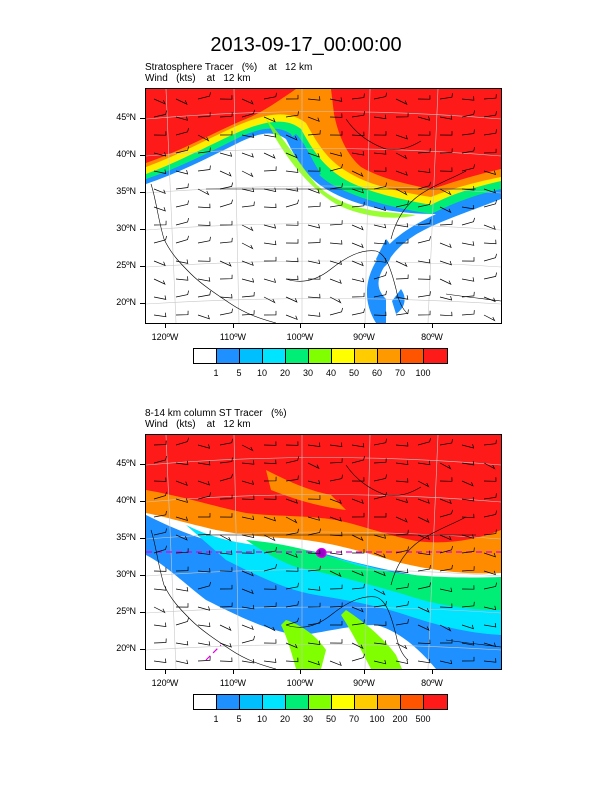 This screenshot has width=612, height=792. What do you see at coordinates (261, 373) in the screenshot?
I see `colorbar-label: 10` at bounding box center [261, 373].